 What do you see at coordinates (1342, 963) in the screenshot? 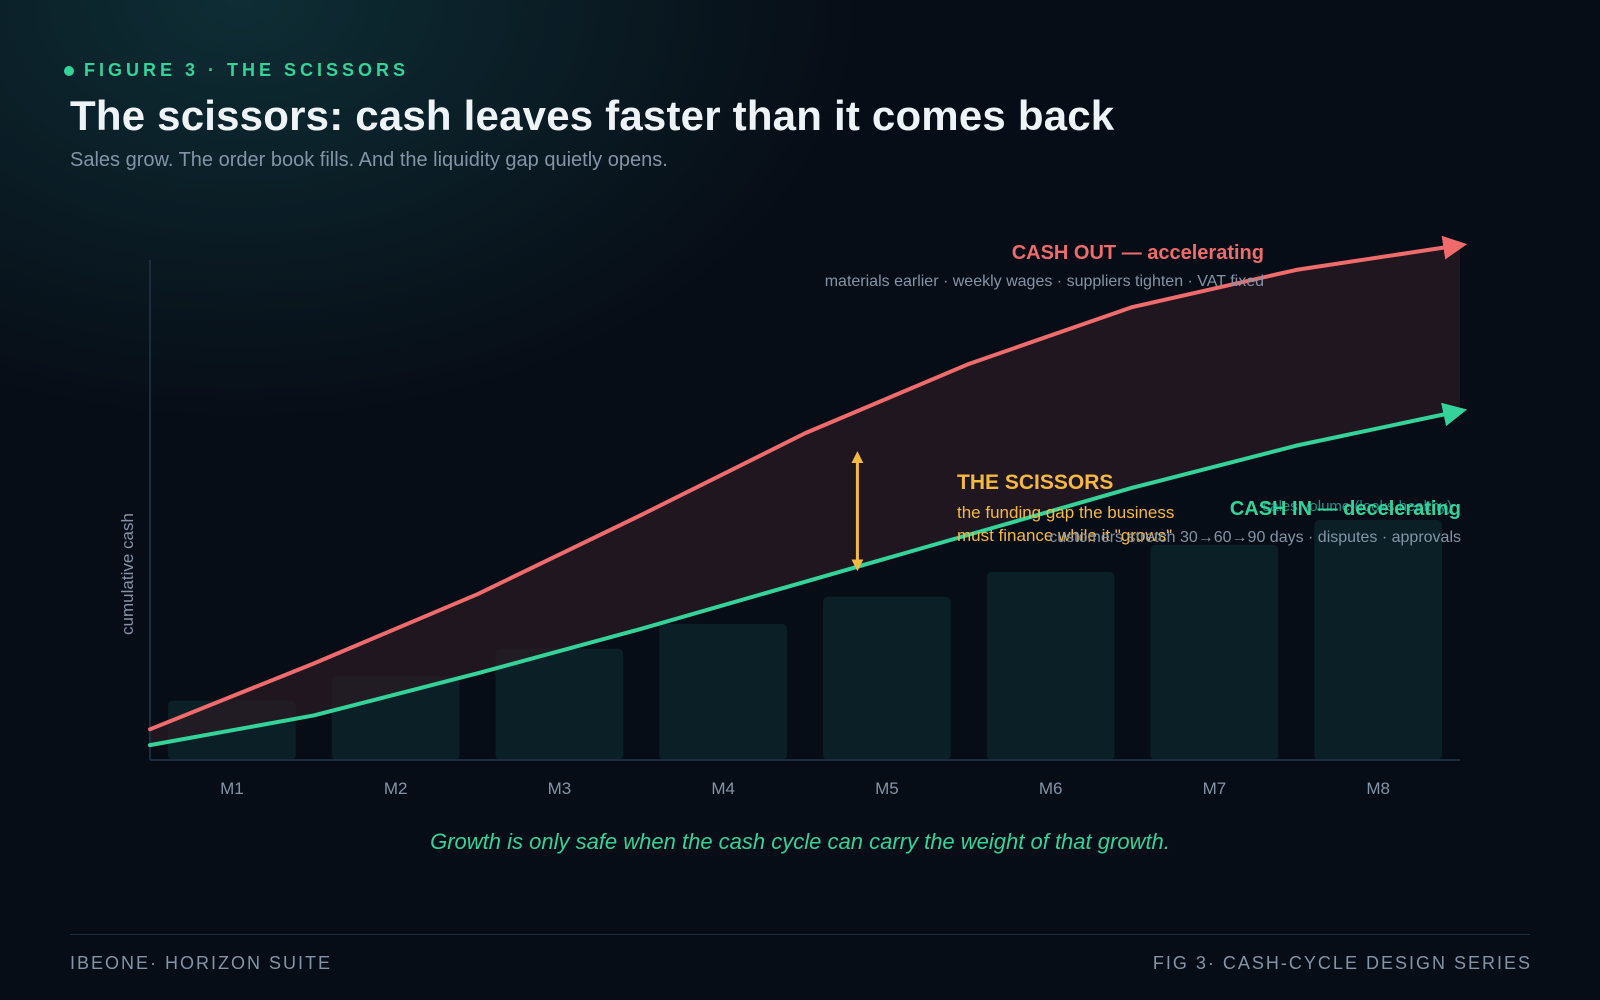
I see `footer-series: FIG 3· CASH-CYCLE DESIGN SERIES` at bounding box center [1342, 963].